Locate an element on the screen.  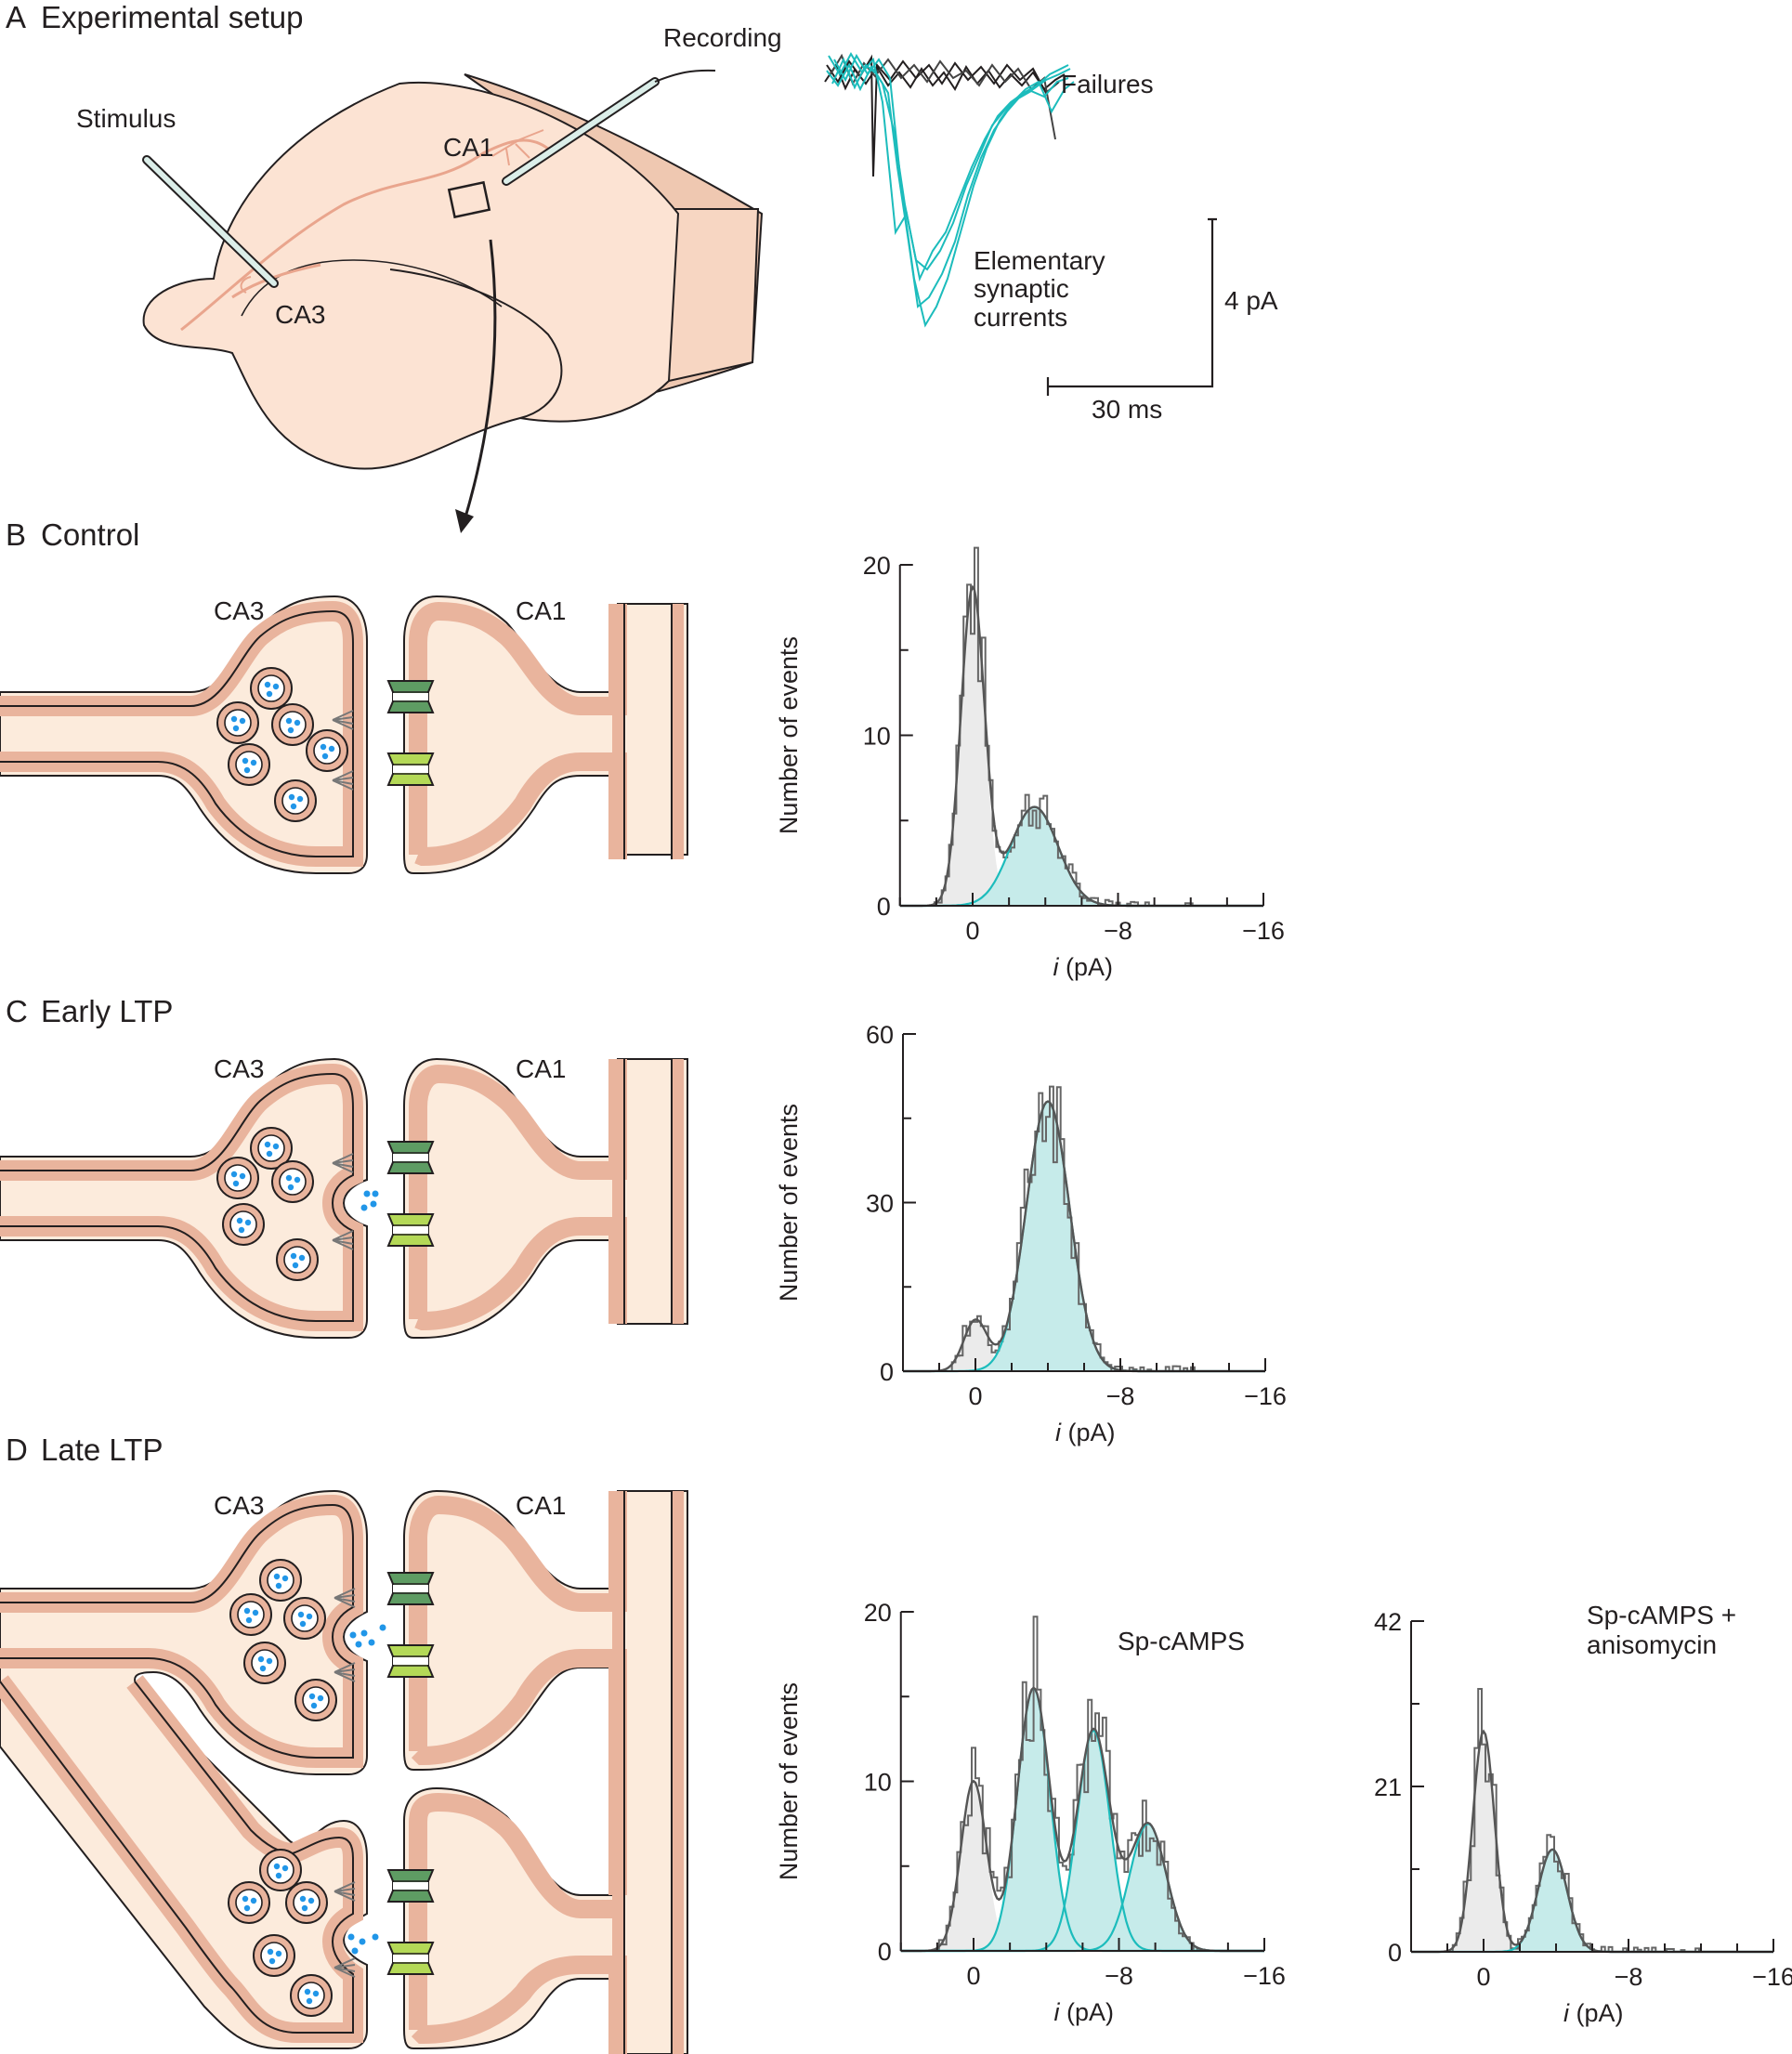
synapse-diagram-c: CA3 CA1 is located at coordinates (344, 1196).